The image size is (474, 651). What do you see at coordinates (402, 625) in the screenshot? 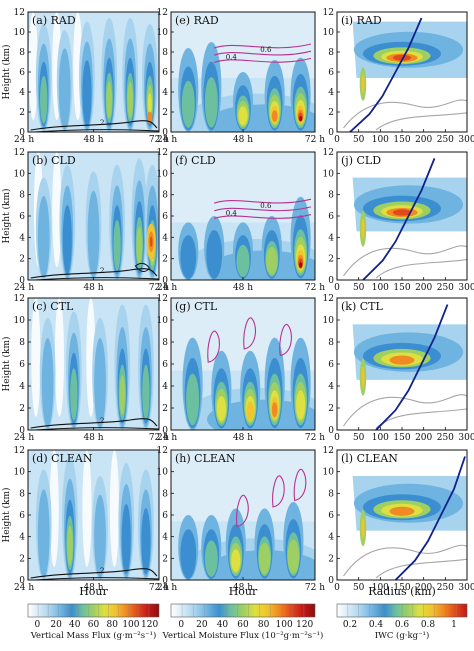
I see `colorbar-tick-label: 0.6` at bounding box center [402, 625].